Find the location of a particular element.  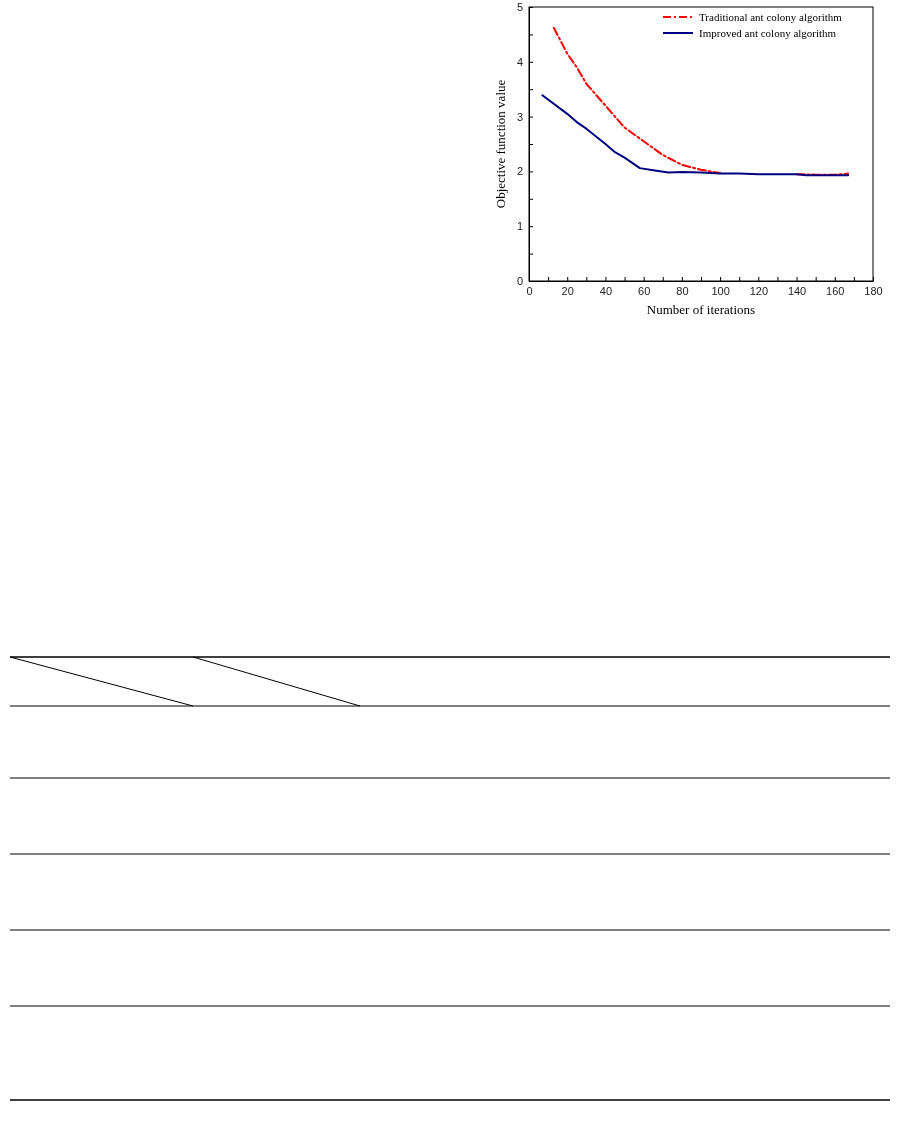

x-tick-label: 20 is located at coordinates (567, 290).